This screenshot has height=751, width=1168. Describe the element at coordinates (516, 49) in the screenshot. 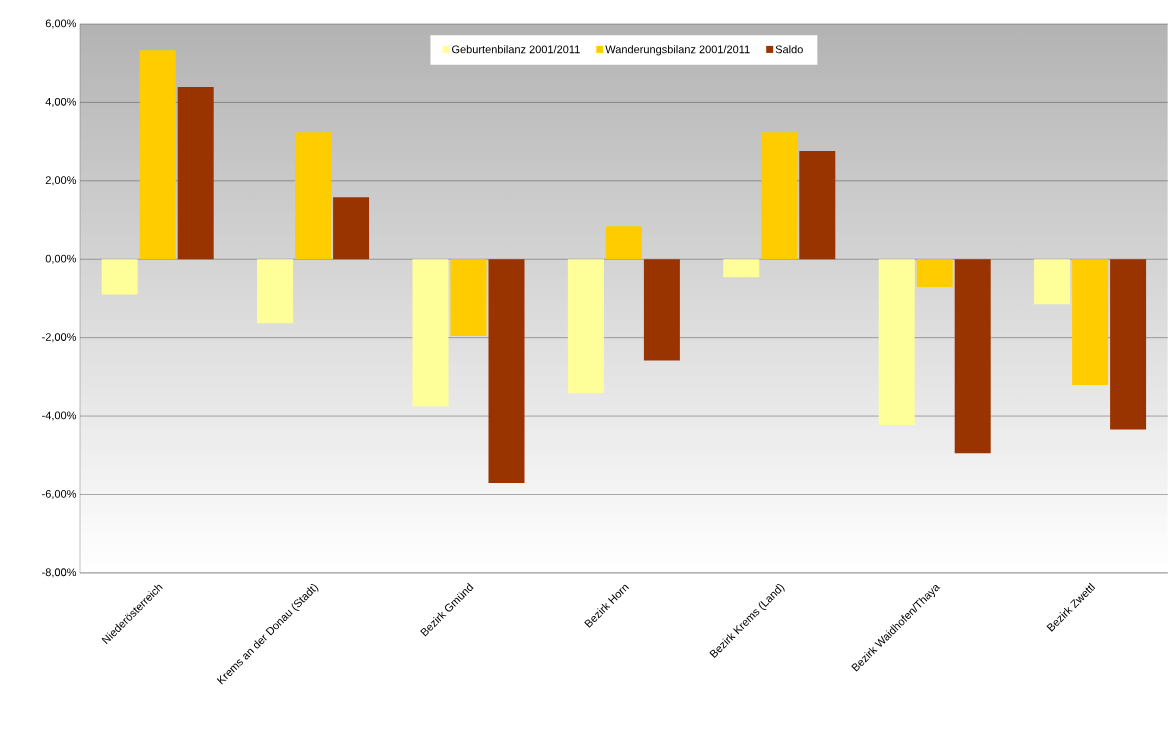

I see `legend-label: Geburtenbilanz 2001/2011` at that location.